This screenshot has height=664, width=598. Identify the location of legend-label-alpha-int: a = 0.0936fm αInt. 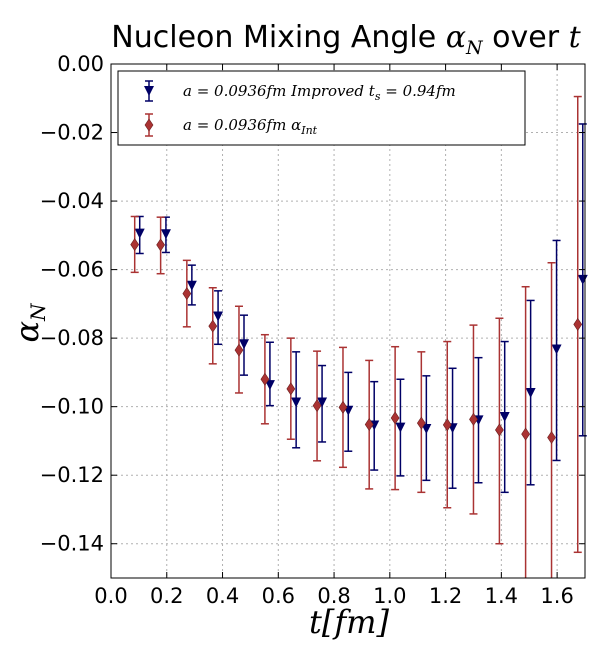
(250, 126).